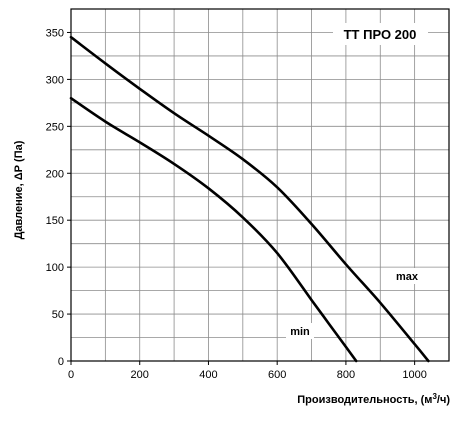  Describe the element at coordinates (434, 396) in the screenshot. I see `x-axis-title-sup: 3` at that location.